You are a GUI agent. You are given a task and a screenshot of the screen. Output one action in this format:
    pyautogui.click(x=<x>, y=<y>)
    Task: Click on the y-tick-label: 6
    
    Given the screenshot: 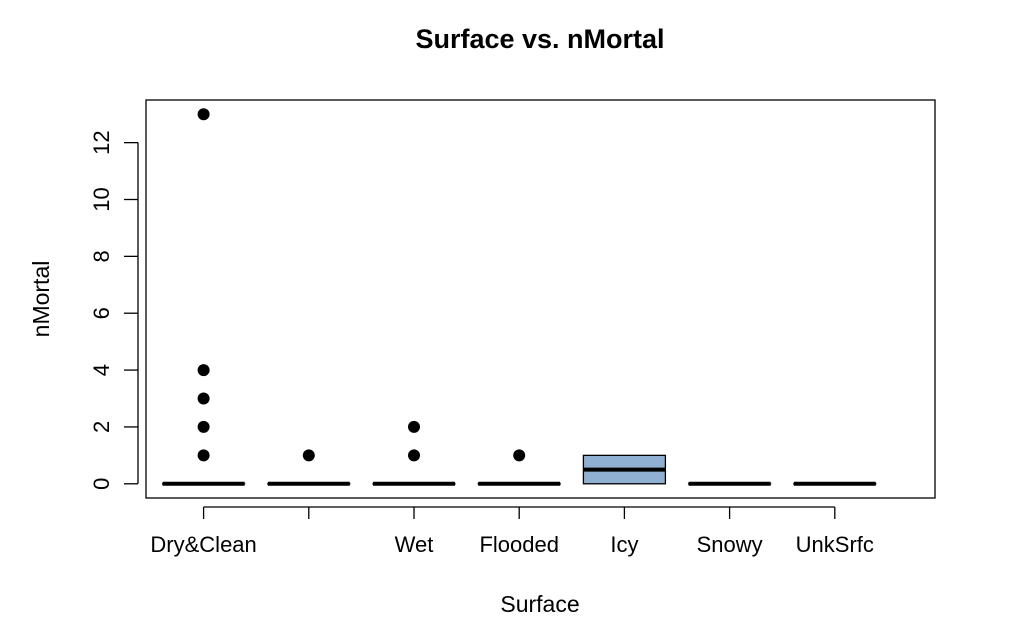 What is the action you would take?
    pyautogui.click(x=101, y=313)
    